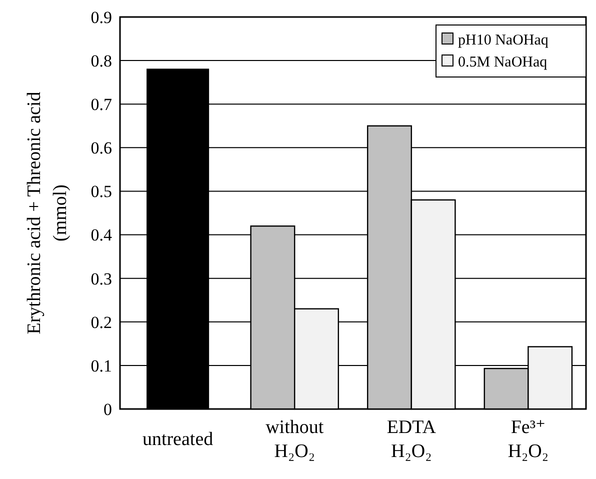 This screenshot has width=596, height=479. I want to click on x-tick-label: Fe³⁺ H₂O₂, so click(528, 439).